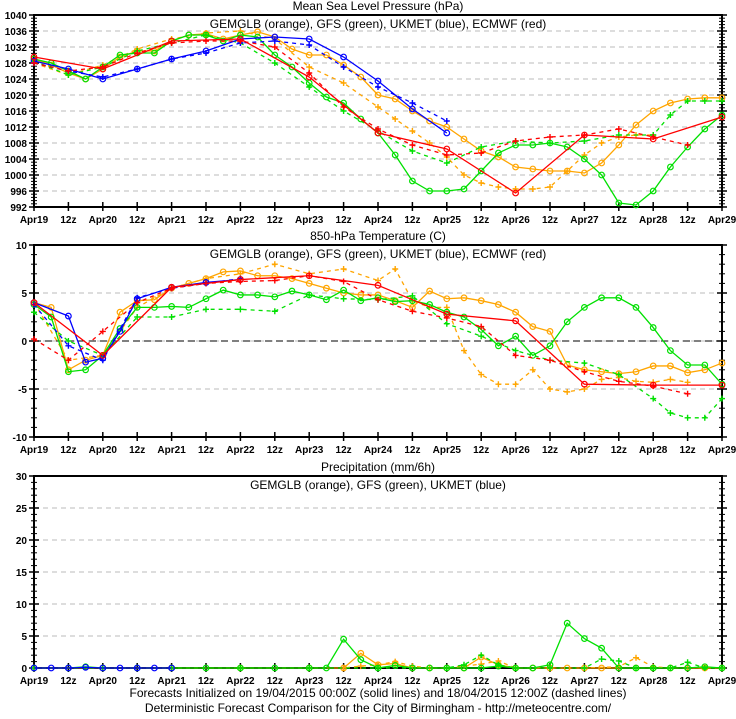 This screenshot has height=719, width=736. Describe the element at coordinates (378, 661) in the screenshot. I see `series-gfs-dashed` at that location.